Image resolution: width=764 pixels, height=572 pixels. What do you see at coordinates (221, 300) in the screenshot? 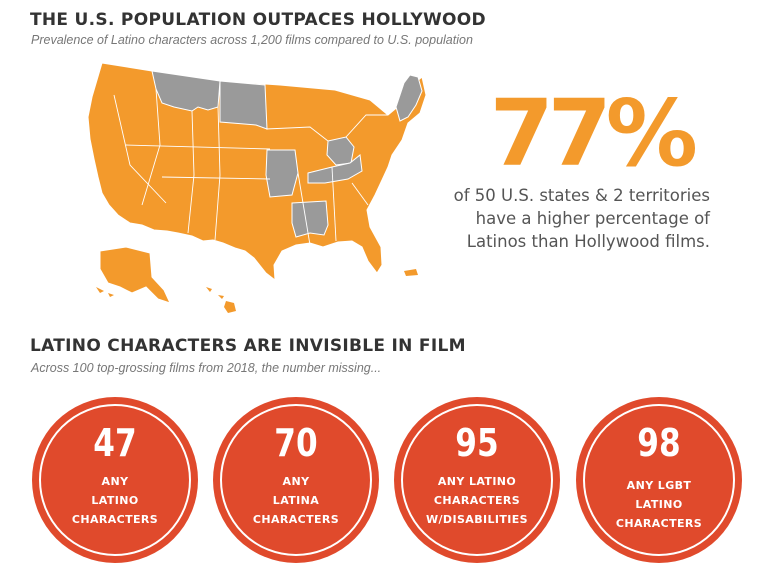
I see `map-hawaii` at bounding box center [221, 300].